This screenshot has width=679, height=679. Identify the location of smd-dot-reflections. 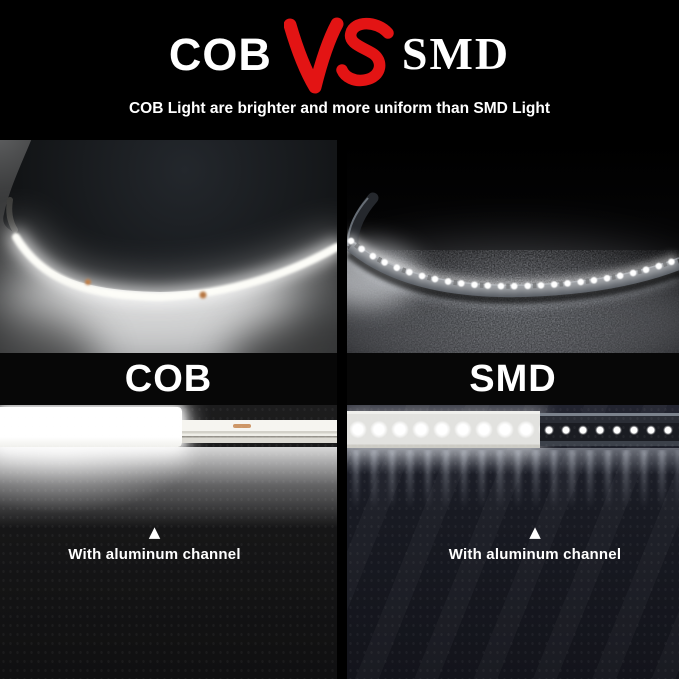
(513, 481).